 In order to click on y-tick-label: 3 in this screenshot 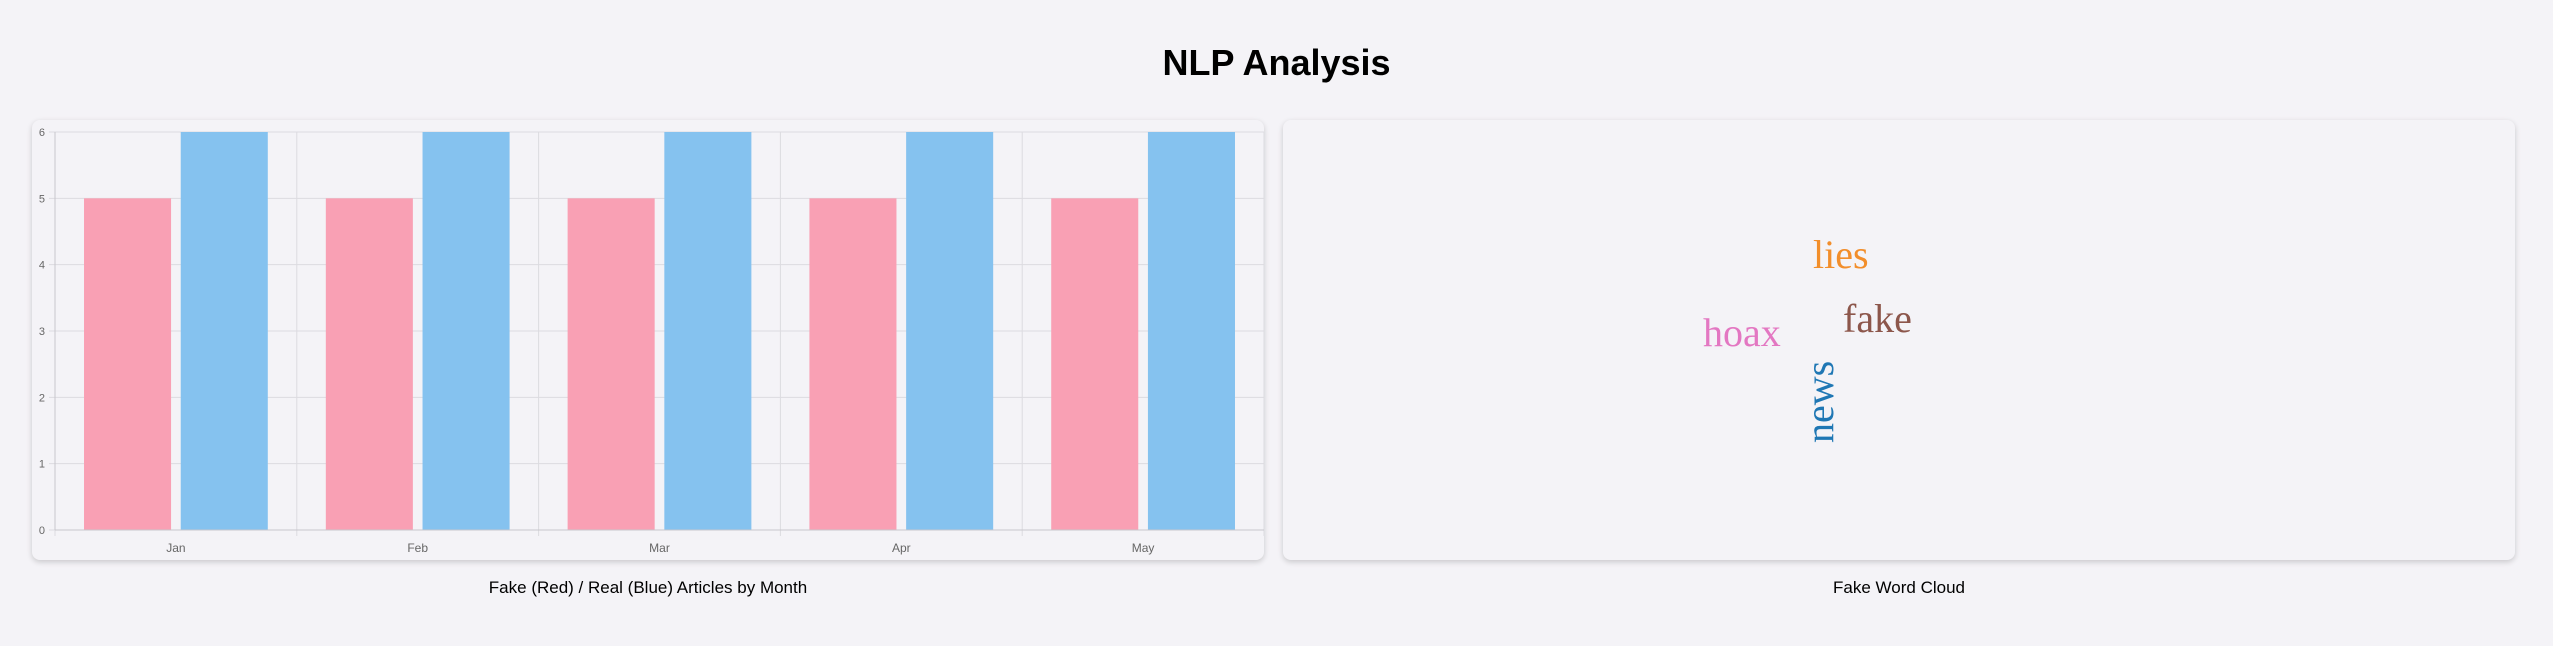, I will do `click(42, 332)`.